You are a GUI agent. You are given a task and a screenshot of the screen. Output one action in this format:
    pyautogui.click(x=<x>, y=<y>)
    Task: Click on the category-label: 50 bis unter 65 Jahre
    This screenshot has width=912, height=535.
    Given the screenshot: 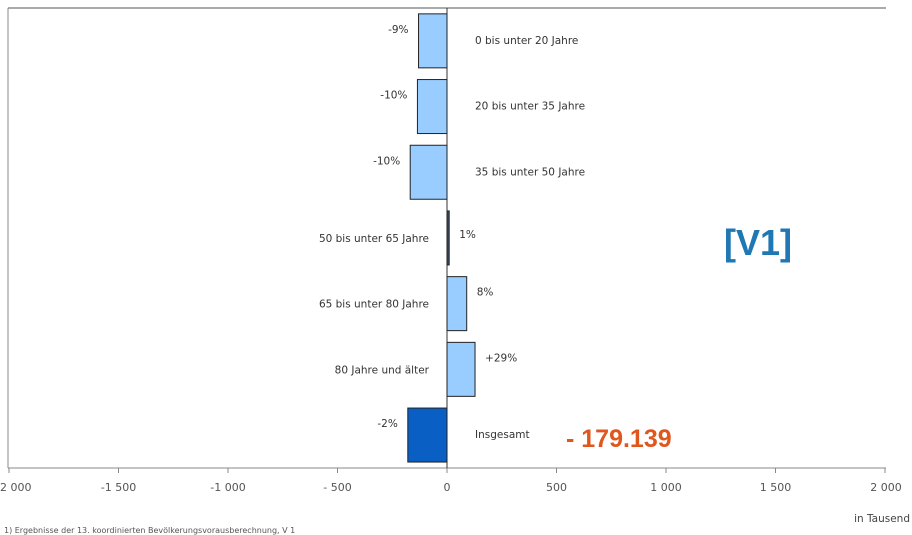 What is the action you would take?
    pyautogui.click(x=374, y=239)
    